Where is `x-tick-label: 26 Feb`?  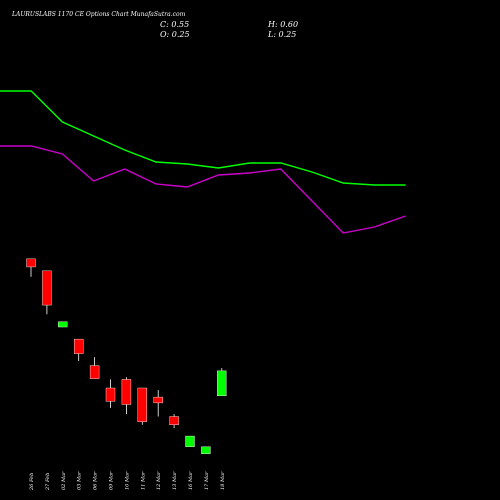
x-tick-label: 26 Feb is located at coordinates (32, 482).